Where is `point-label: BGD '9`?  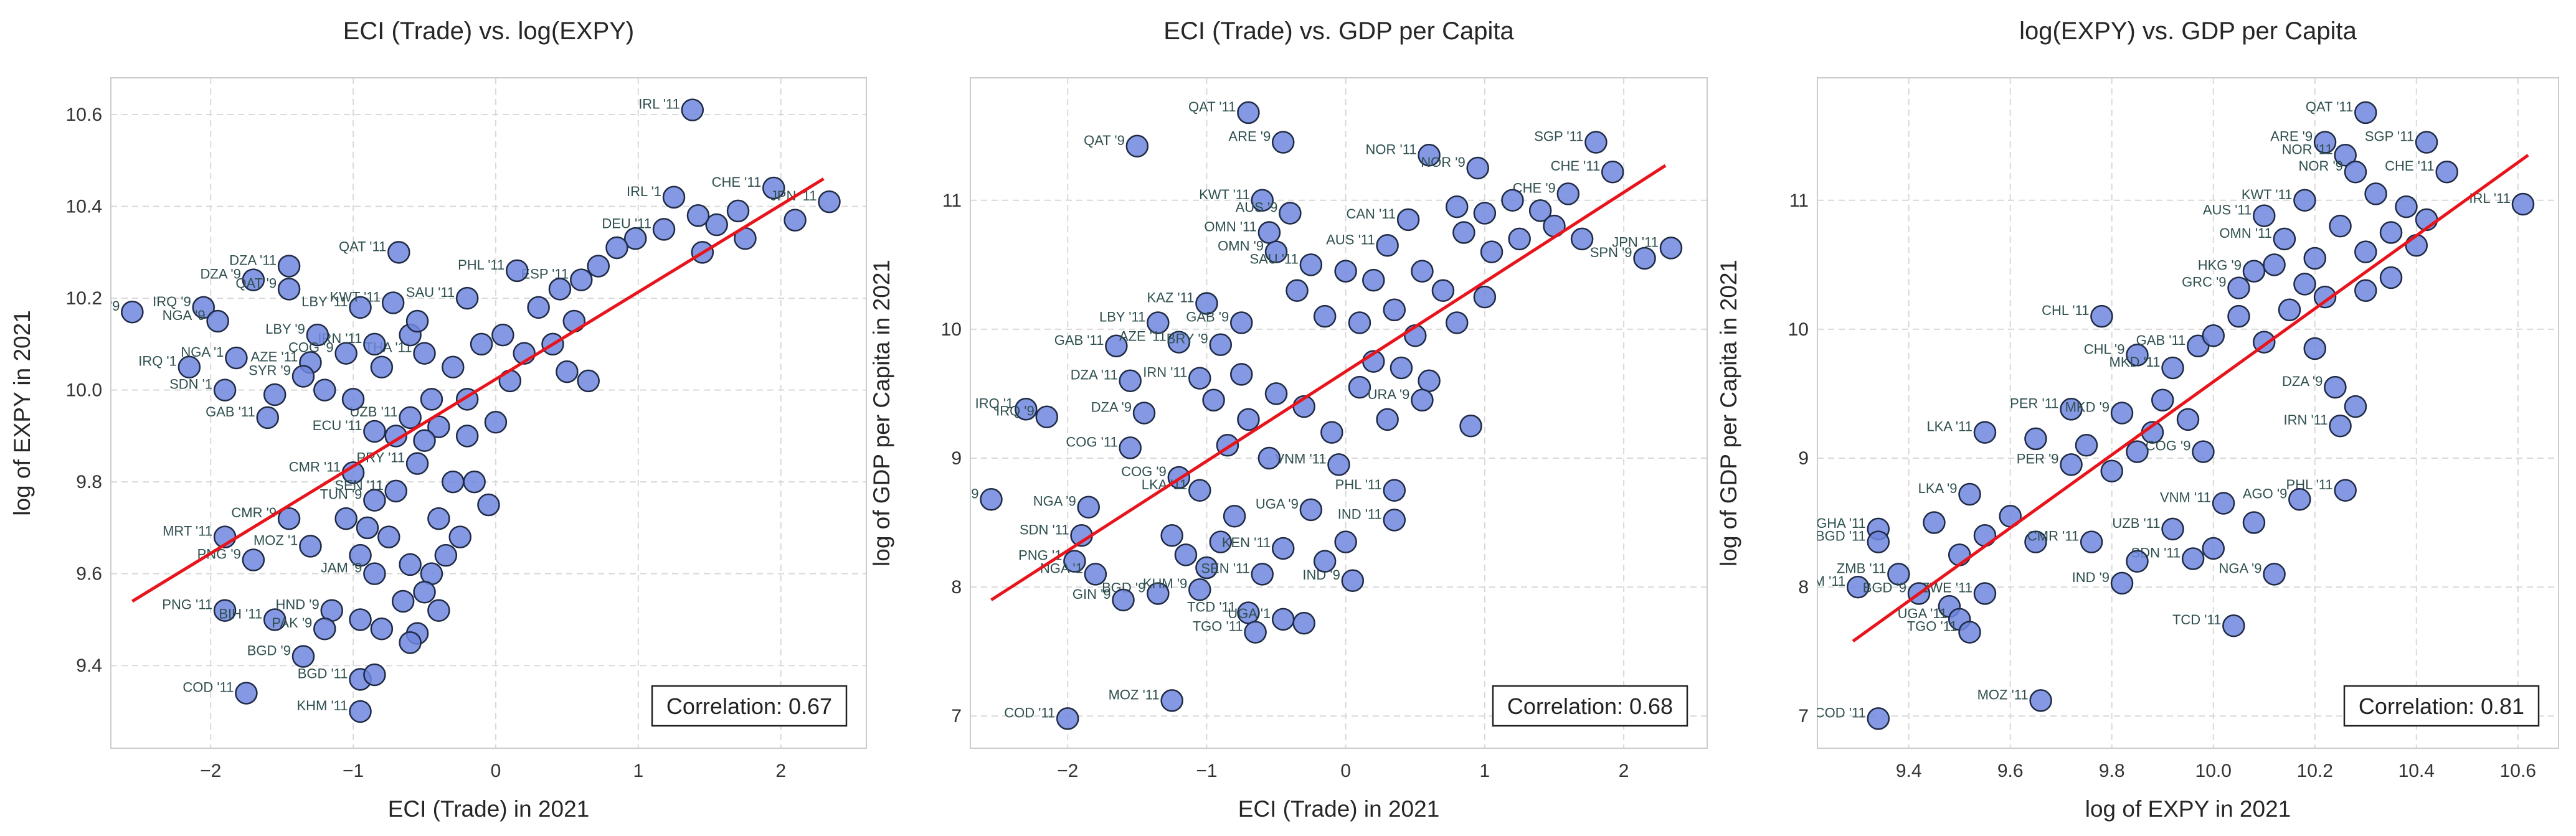
point-label: BGD '9 is located at coordinates (269, 650).